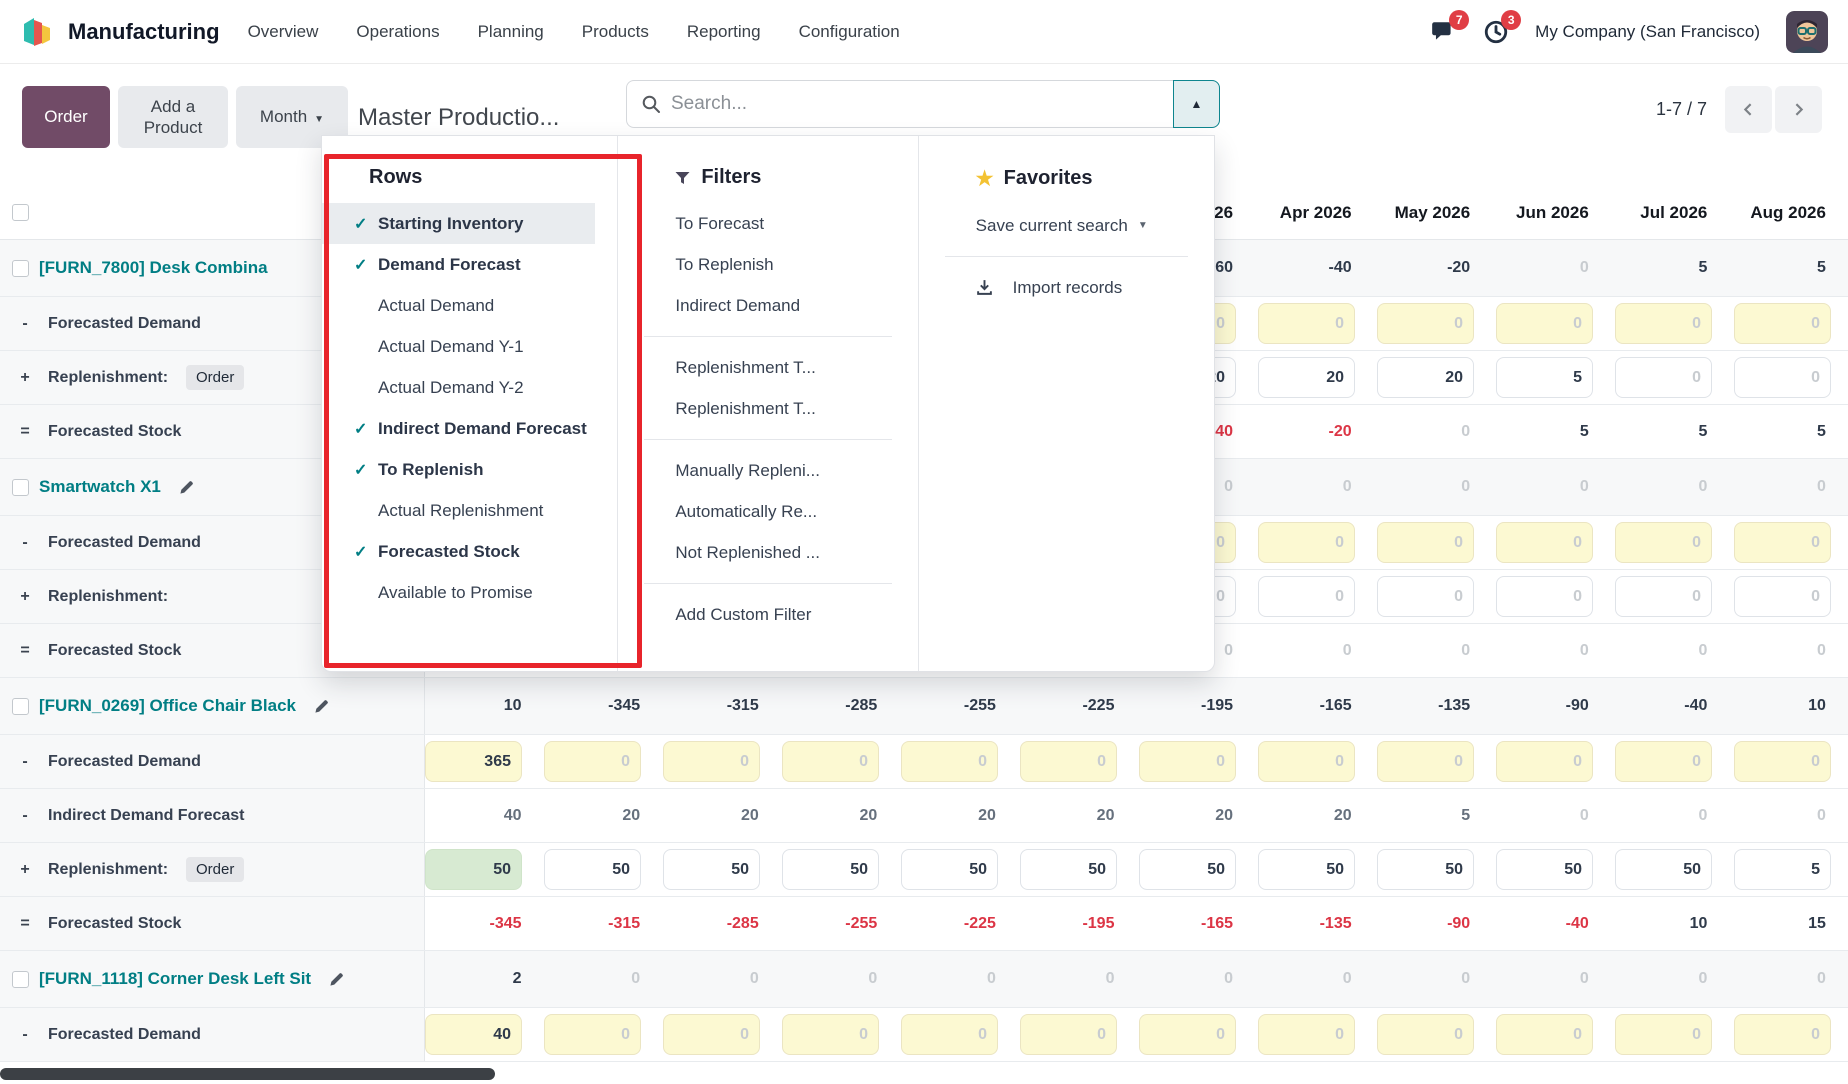 The height and width of the screenshot is (1084, 1848). I want to click on pager-previous-button, so click(1748, 109).